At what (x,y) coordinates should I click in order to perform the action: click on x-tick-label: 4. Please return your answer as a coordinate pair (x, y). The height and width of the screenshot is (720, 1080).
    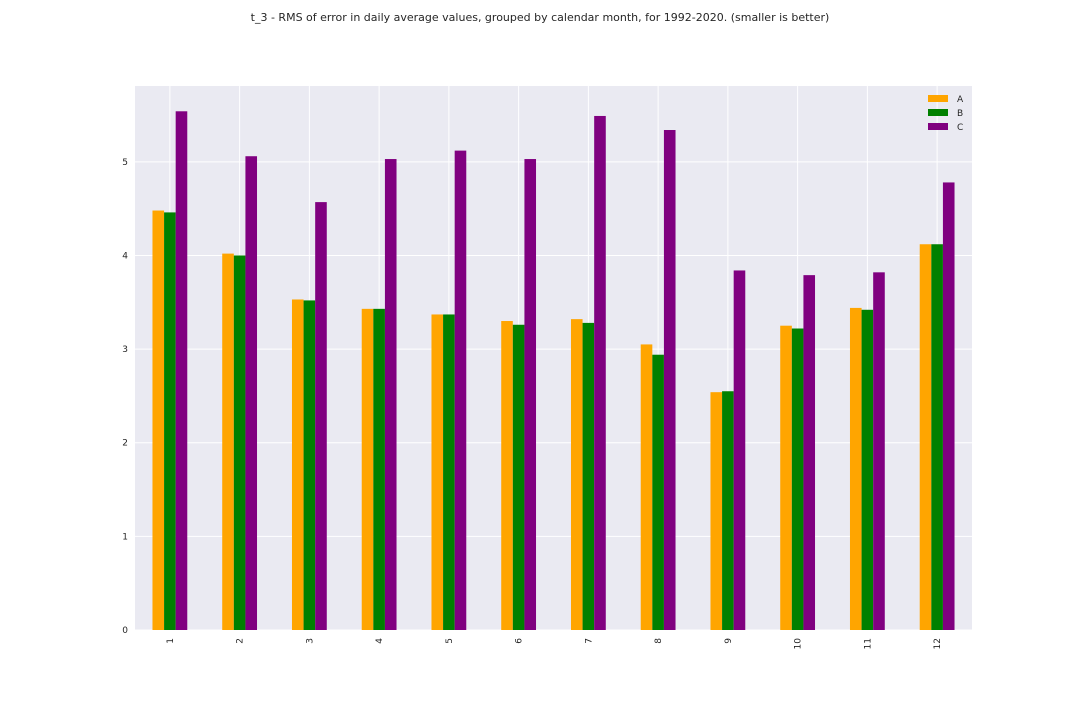
    Looking at the image, I should click on (380, 641).